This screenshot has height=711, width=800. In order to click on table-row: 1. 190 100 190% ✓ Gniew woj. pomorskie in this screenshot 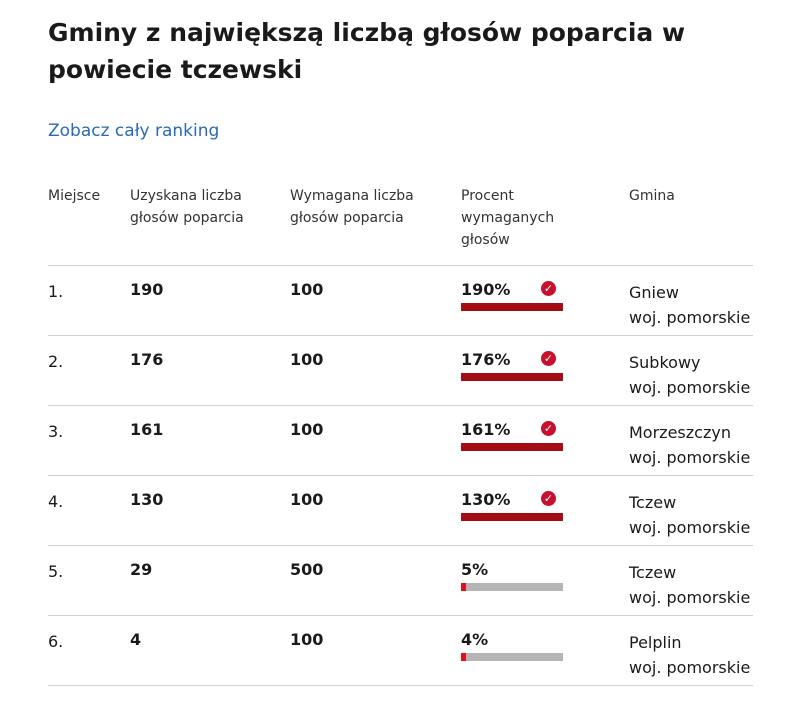, I will do `click(400, 301)`.